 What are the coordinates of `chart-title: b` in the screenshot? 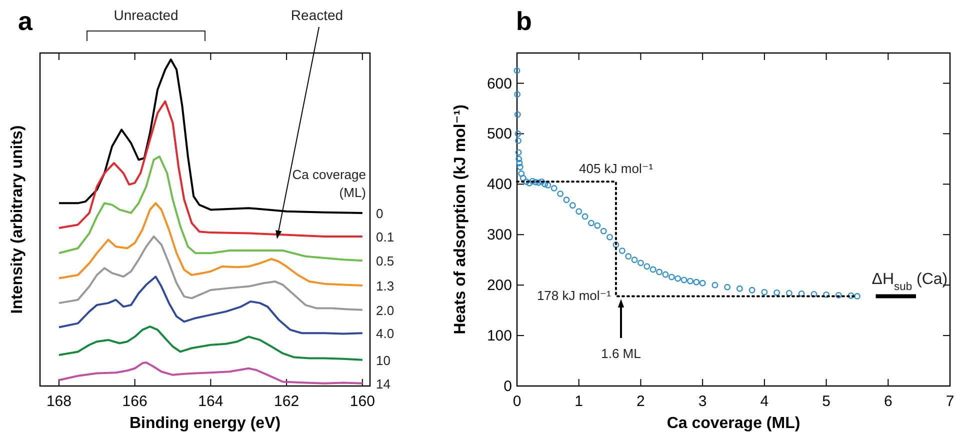 It's located at (524, 21).